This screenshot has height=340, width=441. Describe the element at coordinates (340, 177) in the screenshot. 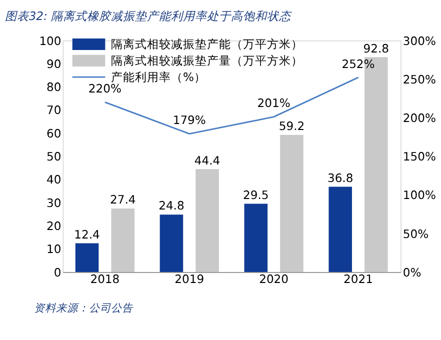

I see `data-label: 36.8` at that location.